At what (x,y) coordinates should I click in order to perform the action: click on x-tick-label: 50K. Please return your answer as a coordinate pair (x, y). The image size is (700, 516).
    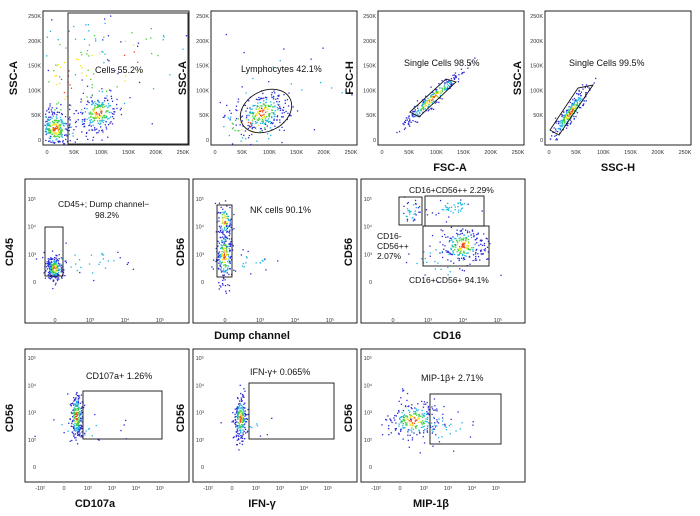
    Looking at the image, I should click on (242, 153).